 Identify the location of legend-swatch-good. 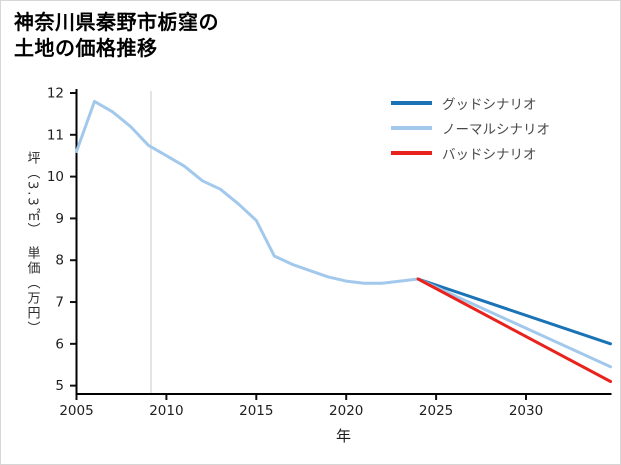
(411, 103).